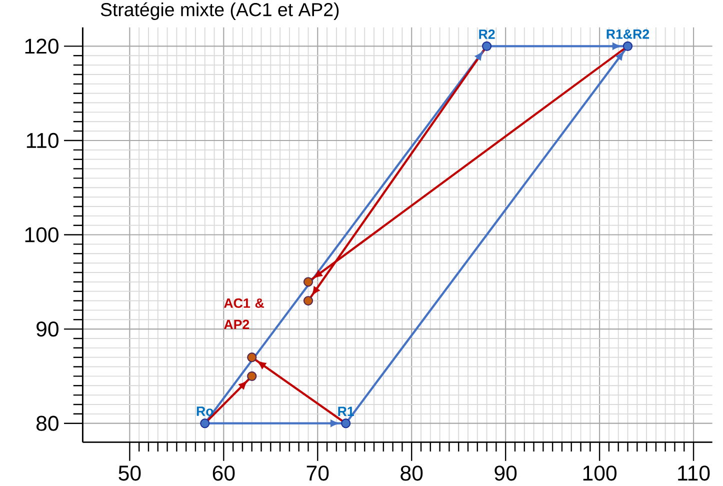  I want to click on chart-title: Stratégie mixte (AC1 et AP2), so click(219, 11).